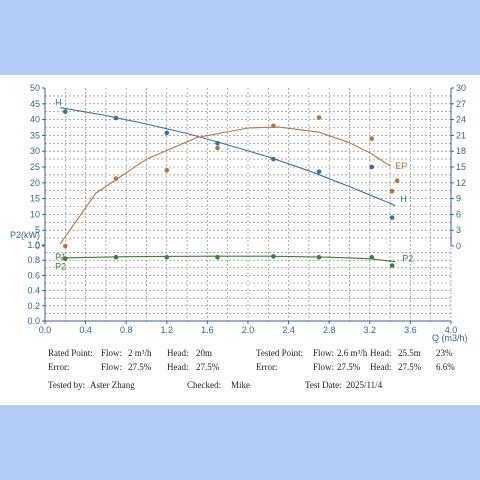 This screenshot has height=480, width=480. I want to click on ep-tick-label: 12, so click(461, 183).